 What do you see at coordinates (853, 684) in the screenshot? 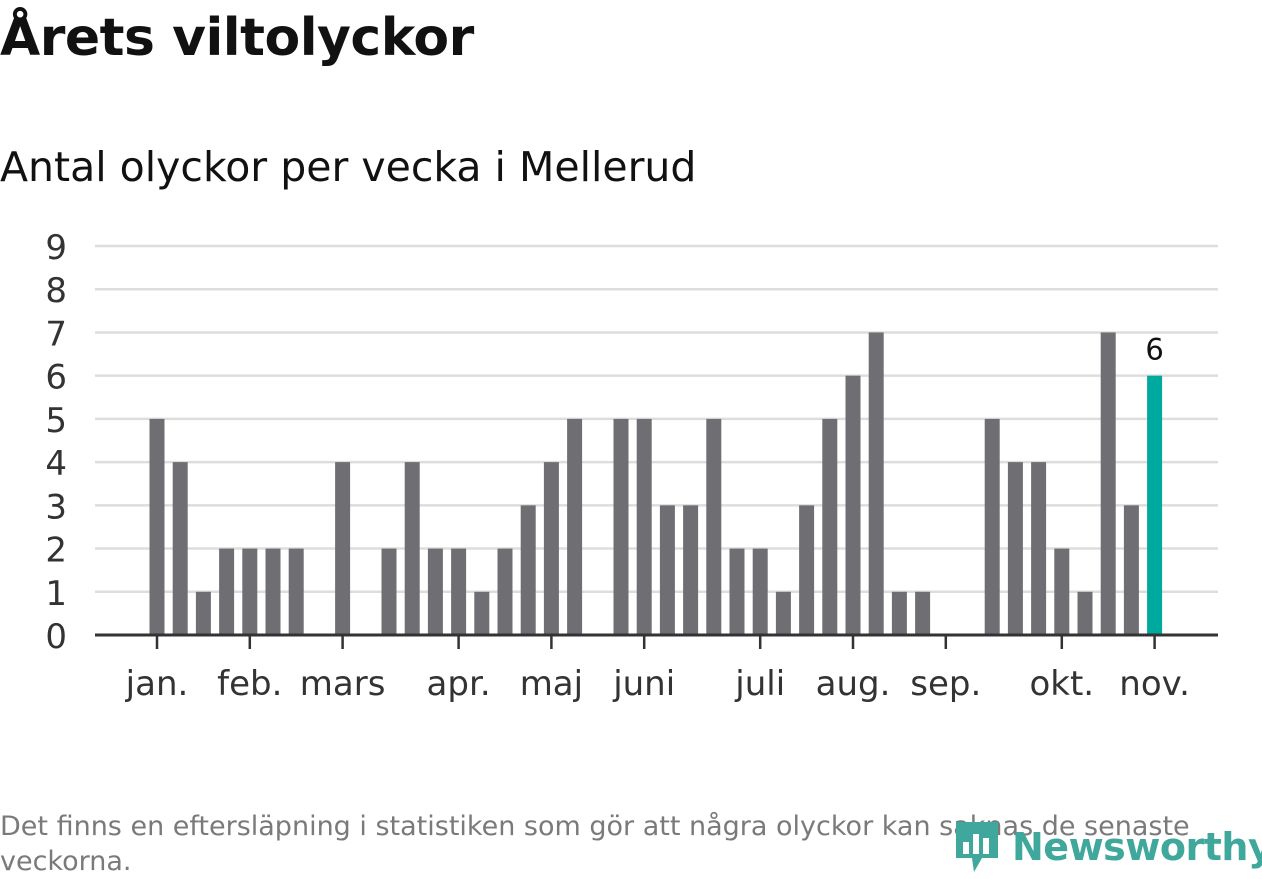
I see `x-tick-label: aug.` at bounding box center [853, 684].